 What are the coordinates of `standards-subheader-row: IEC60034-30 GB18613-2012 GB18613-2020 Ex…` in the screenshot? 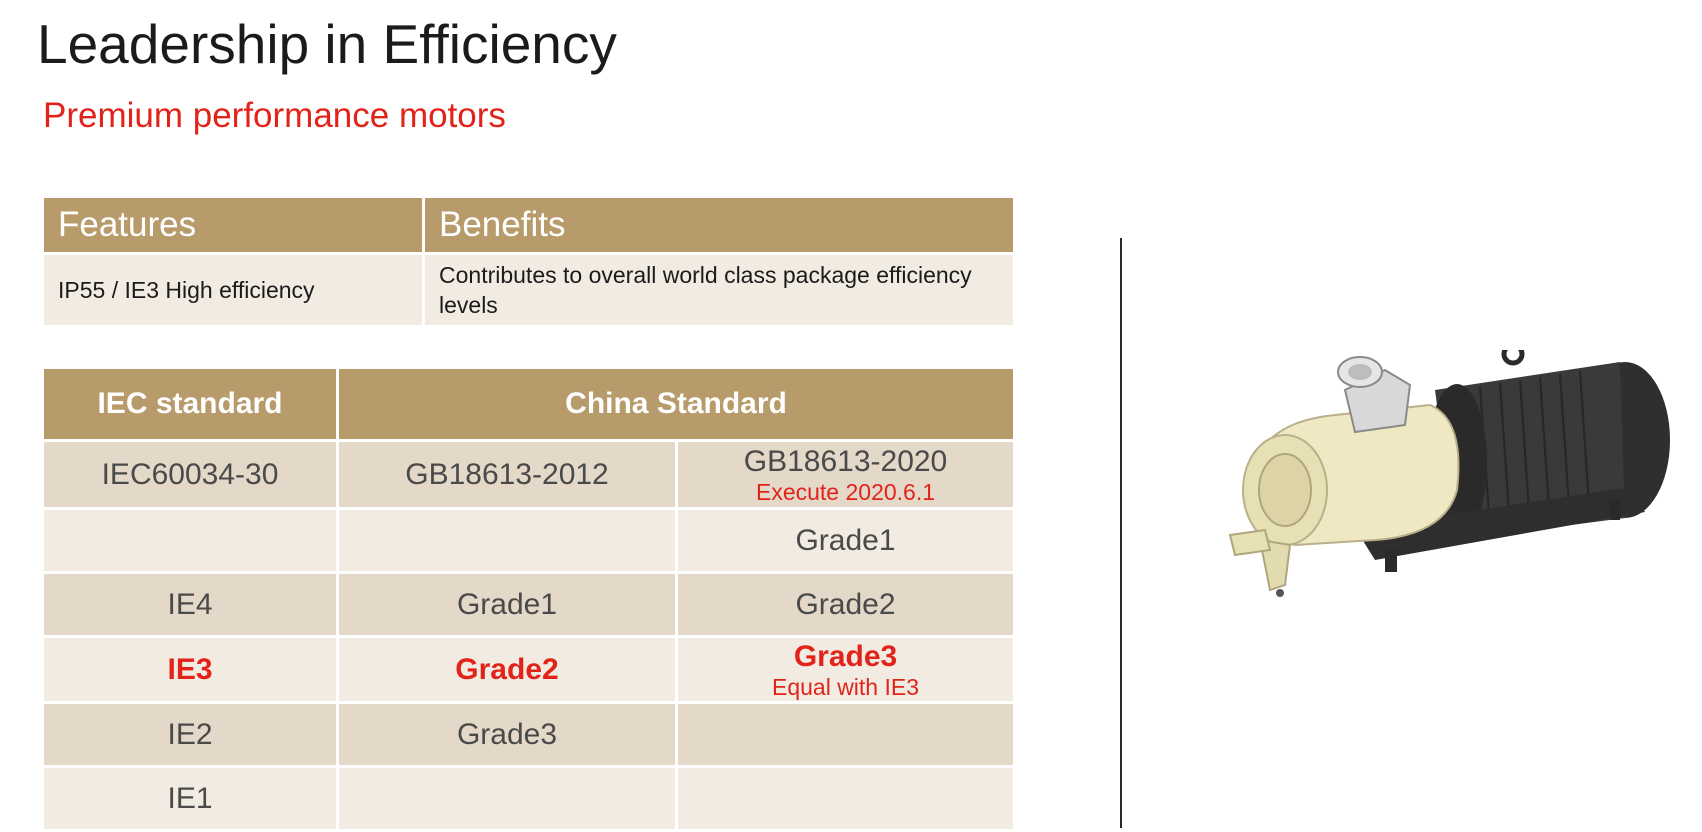 It's located at (529, 474).